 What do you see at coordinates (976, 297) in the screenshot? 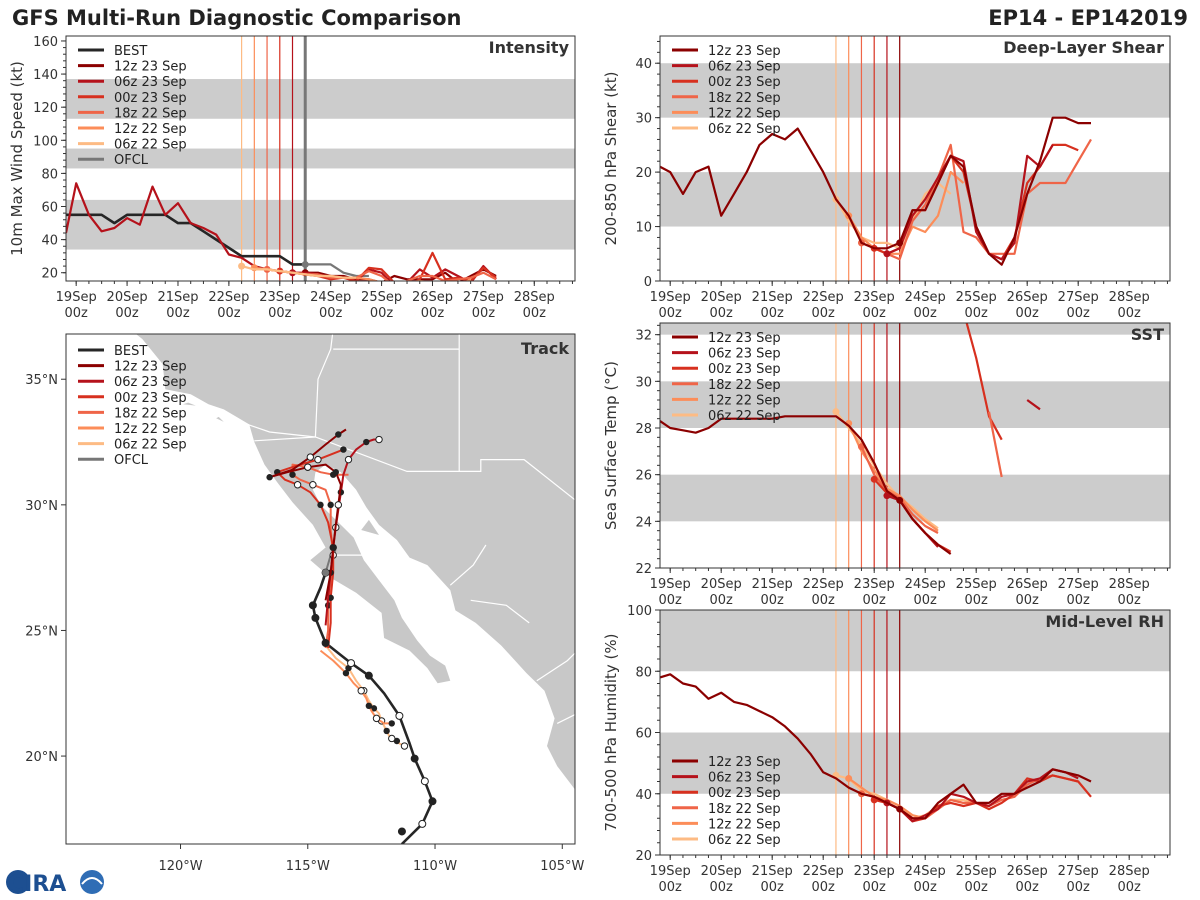
I see `shear-xtick-day: 25Sep` at bounding box center [976, 297].